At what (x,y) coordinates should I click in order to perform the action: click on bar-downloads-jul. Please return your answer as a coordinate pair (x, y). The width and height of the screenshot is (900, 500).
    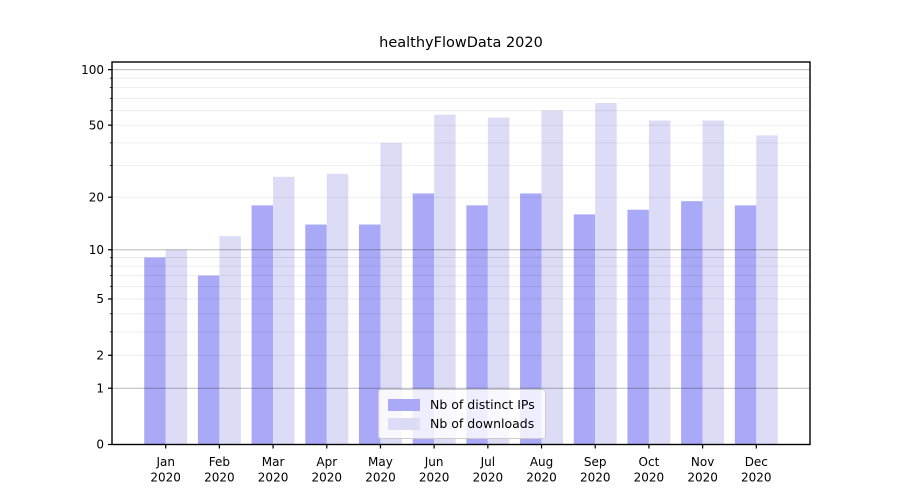
    Looking at the image, I should click on (498, 281).